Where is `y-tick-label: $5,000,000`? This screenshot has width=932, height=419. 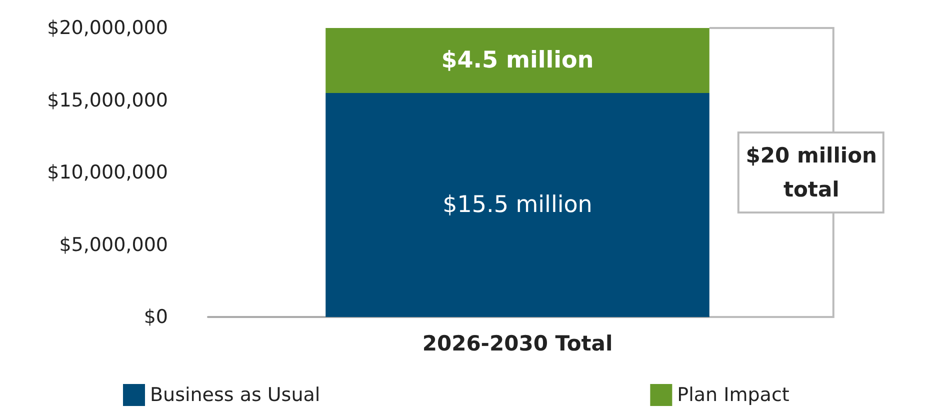 y-tick-label: $5,000,000 is located at coordinates (113, 245).